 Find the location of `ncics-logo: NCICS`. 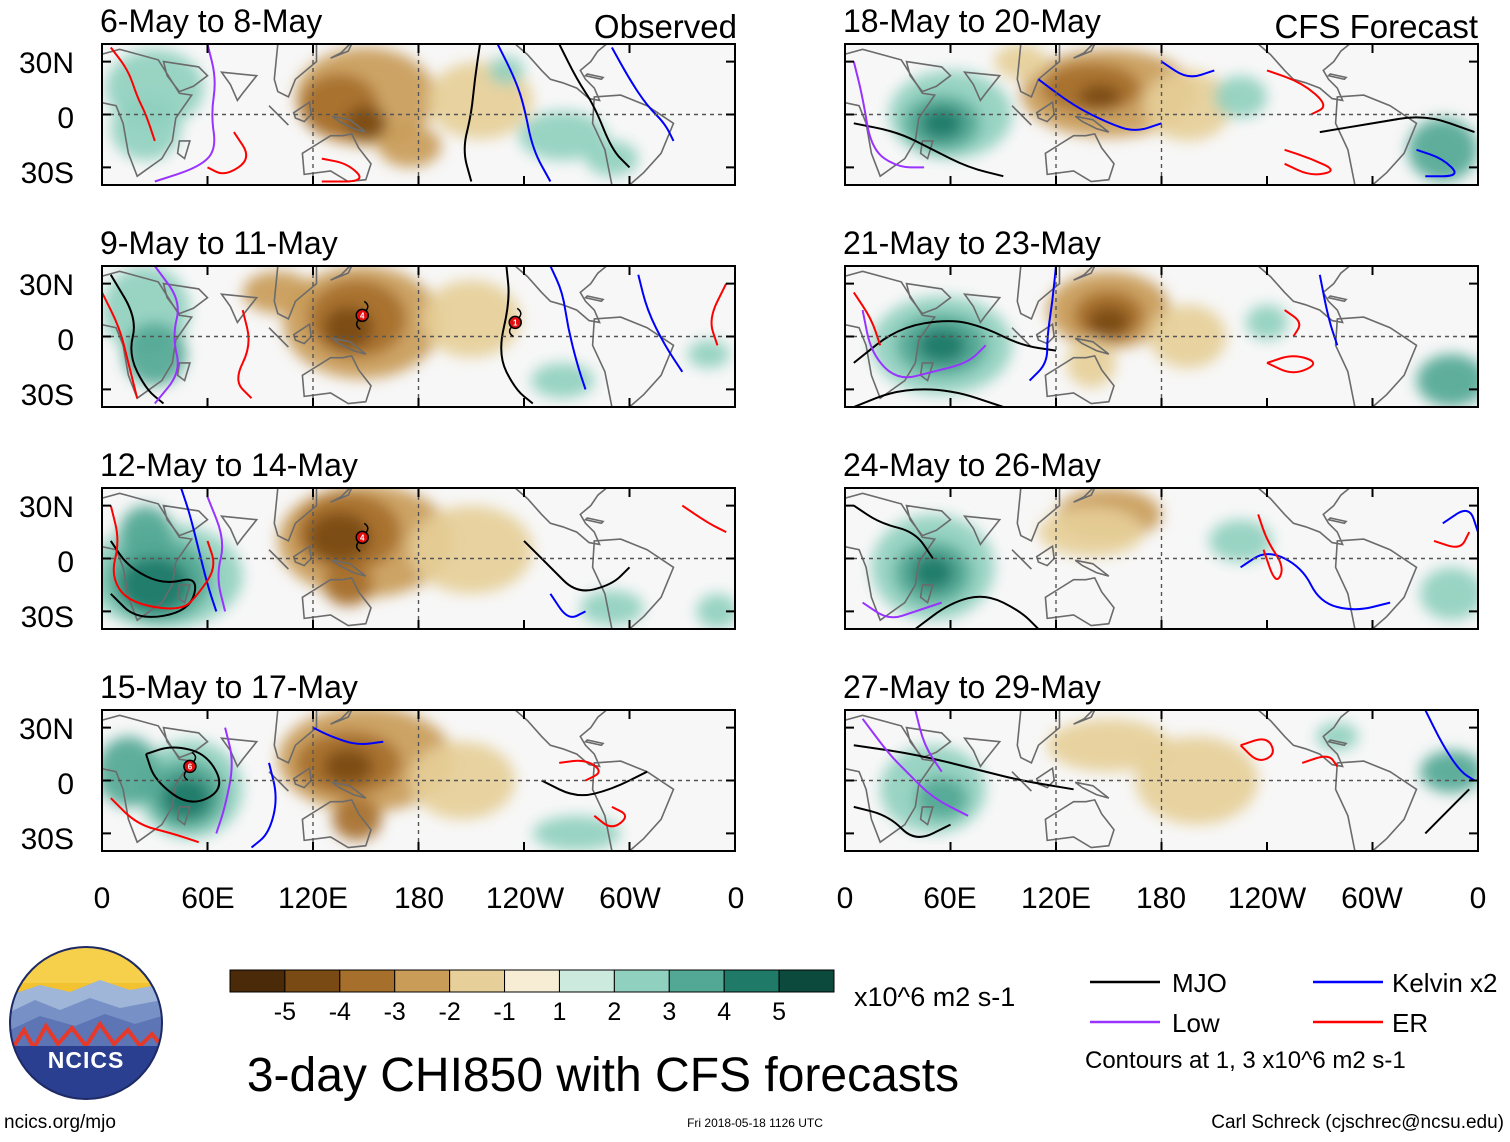

ncics-logo: NCICS is located at coordinates (86, 1023).